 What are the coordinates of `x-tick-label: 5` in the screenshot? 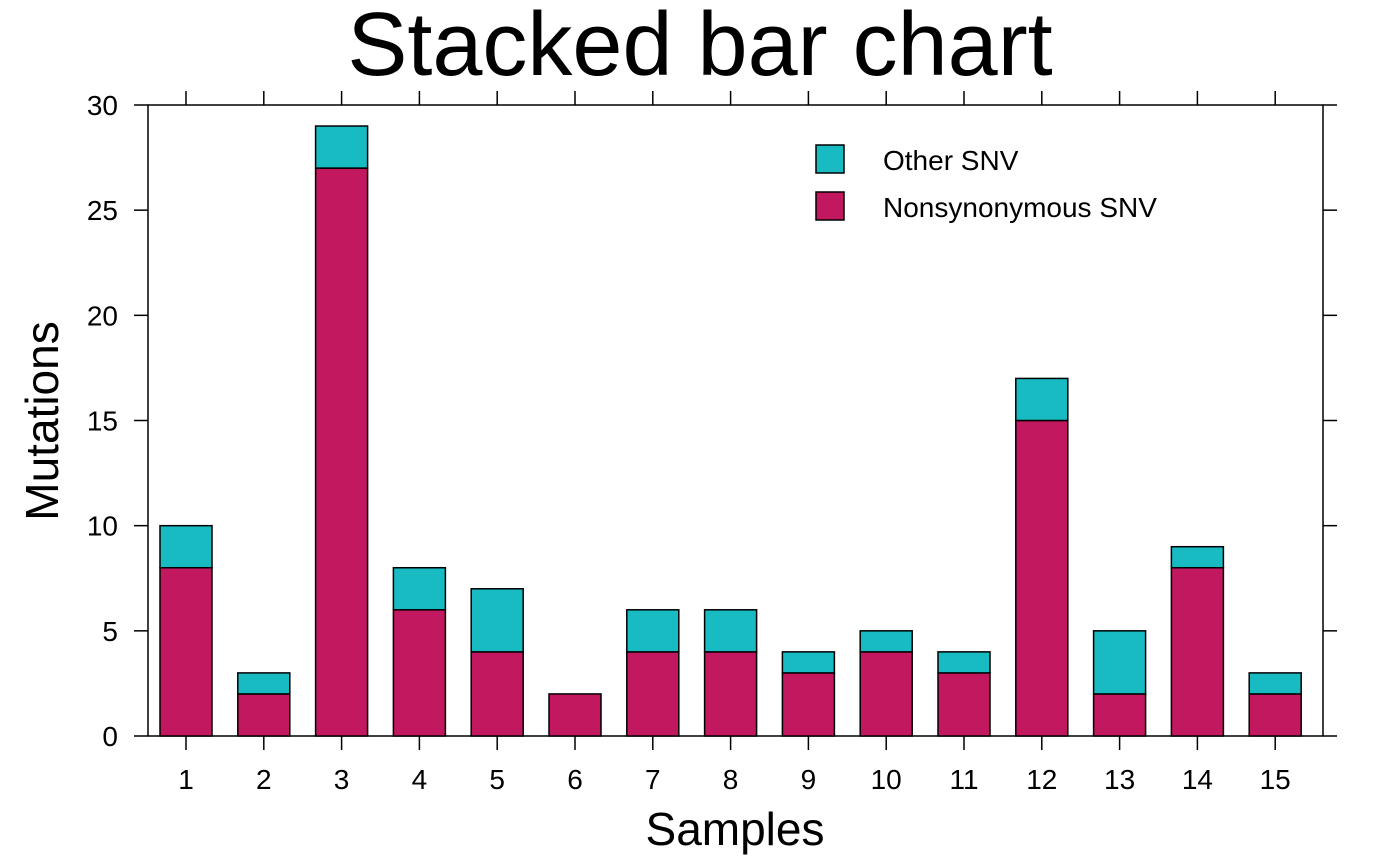 It's located at (497, 779).